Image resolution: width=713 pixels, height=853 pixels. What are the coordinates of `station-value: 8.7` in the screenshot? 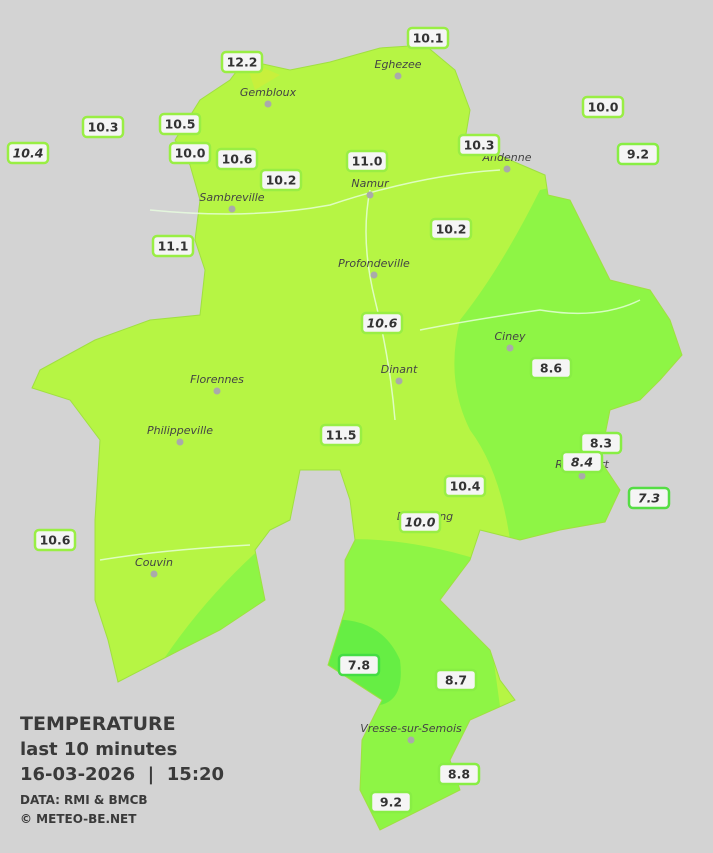 It's located at (456, 680).